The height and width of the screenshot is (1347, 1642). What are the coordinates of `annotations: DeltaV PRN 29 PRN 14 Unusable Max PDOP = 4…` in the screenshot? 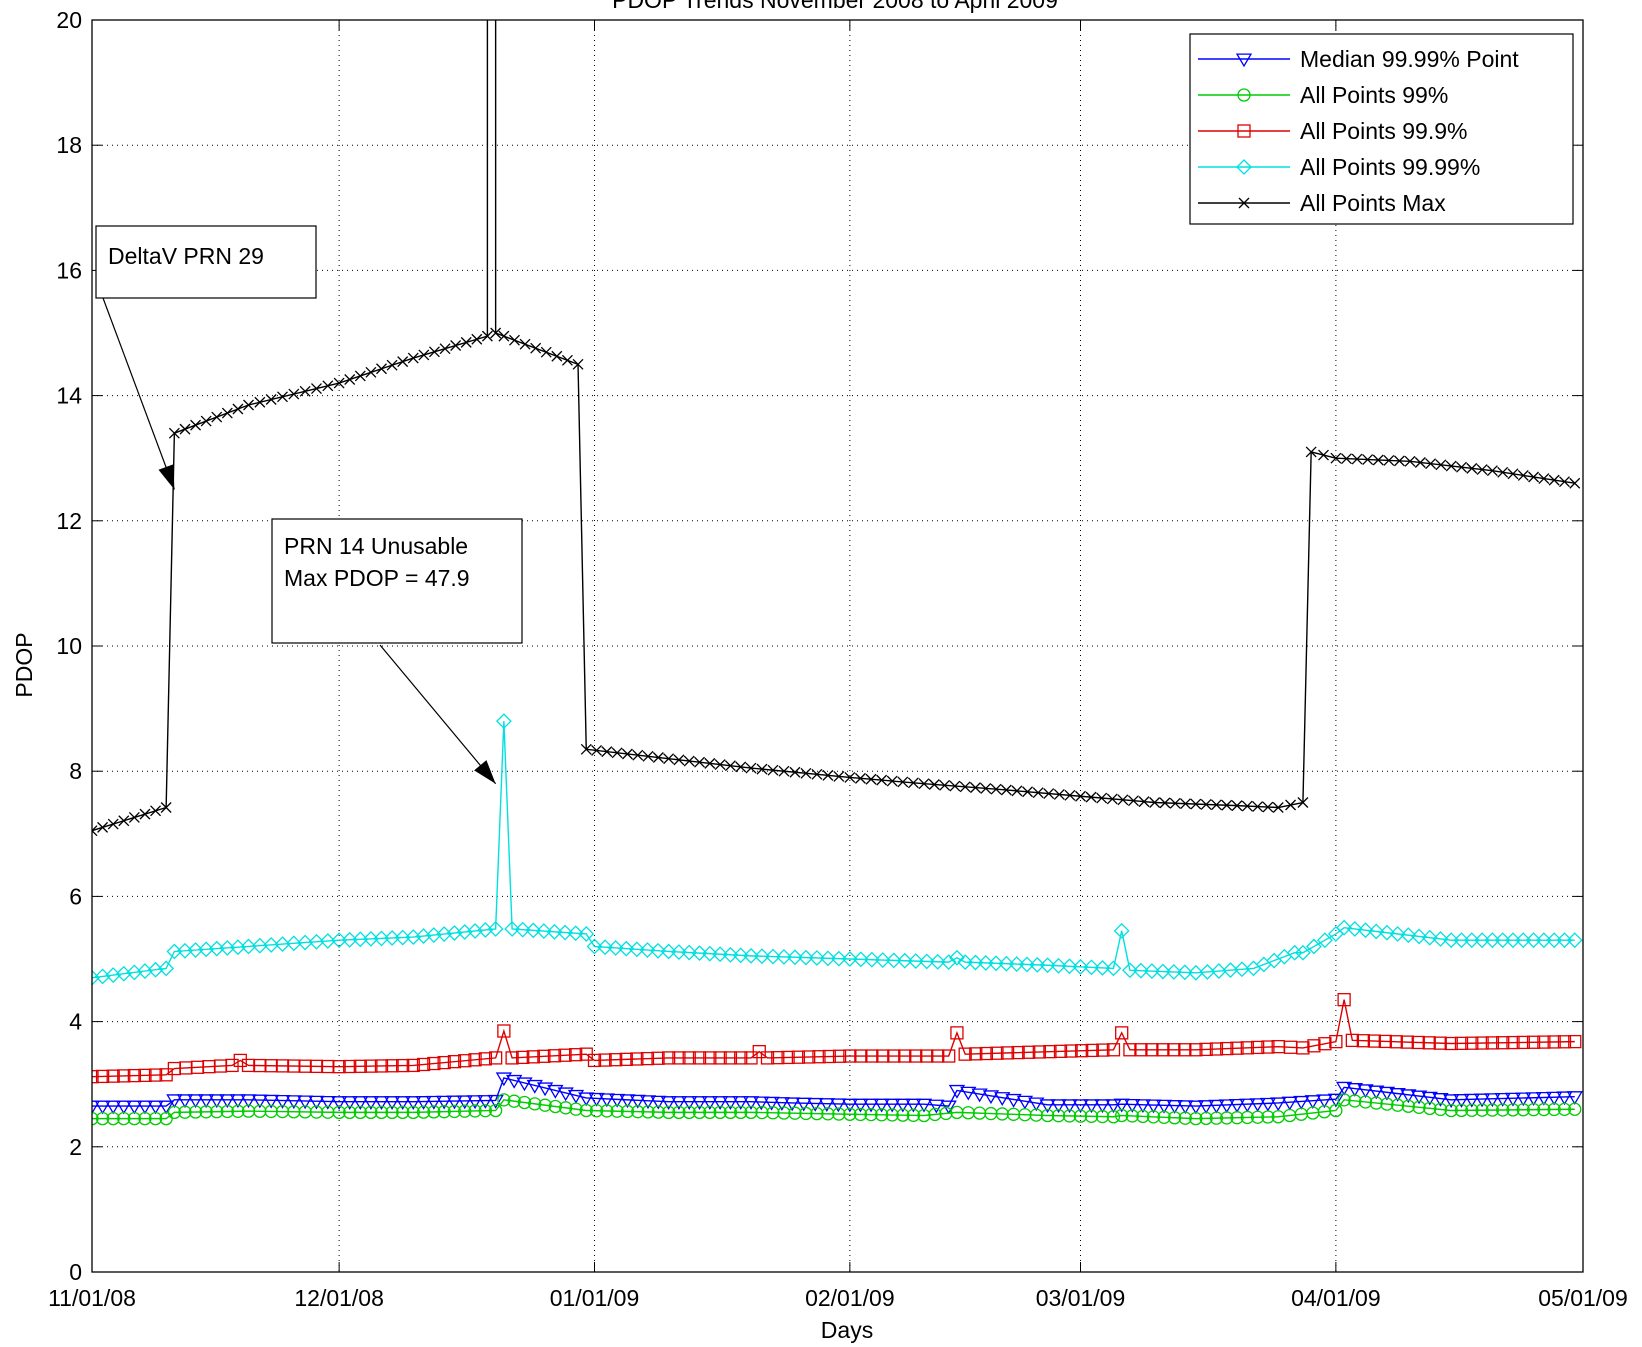 It's located at (309, 505).